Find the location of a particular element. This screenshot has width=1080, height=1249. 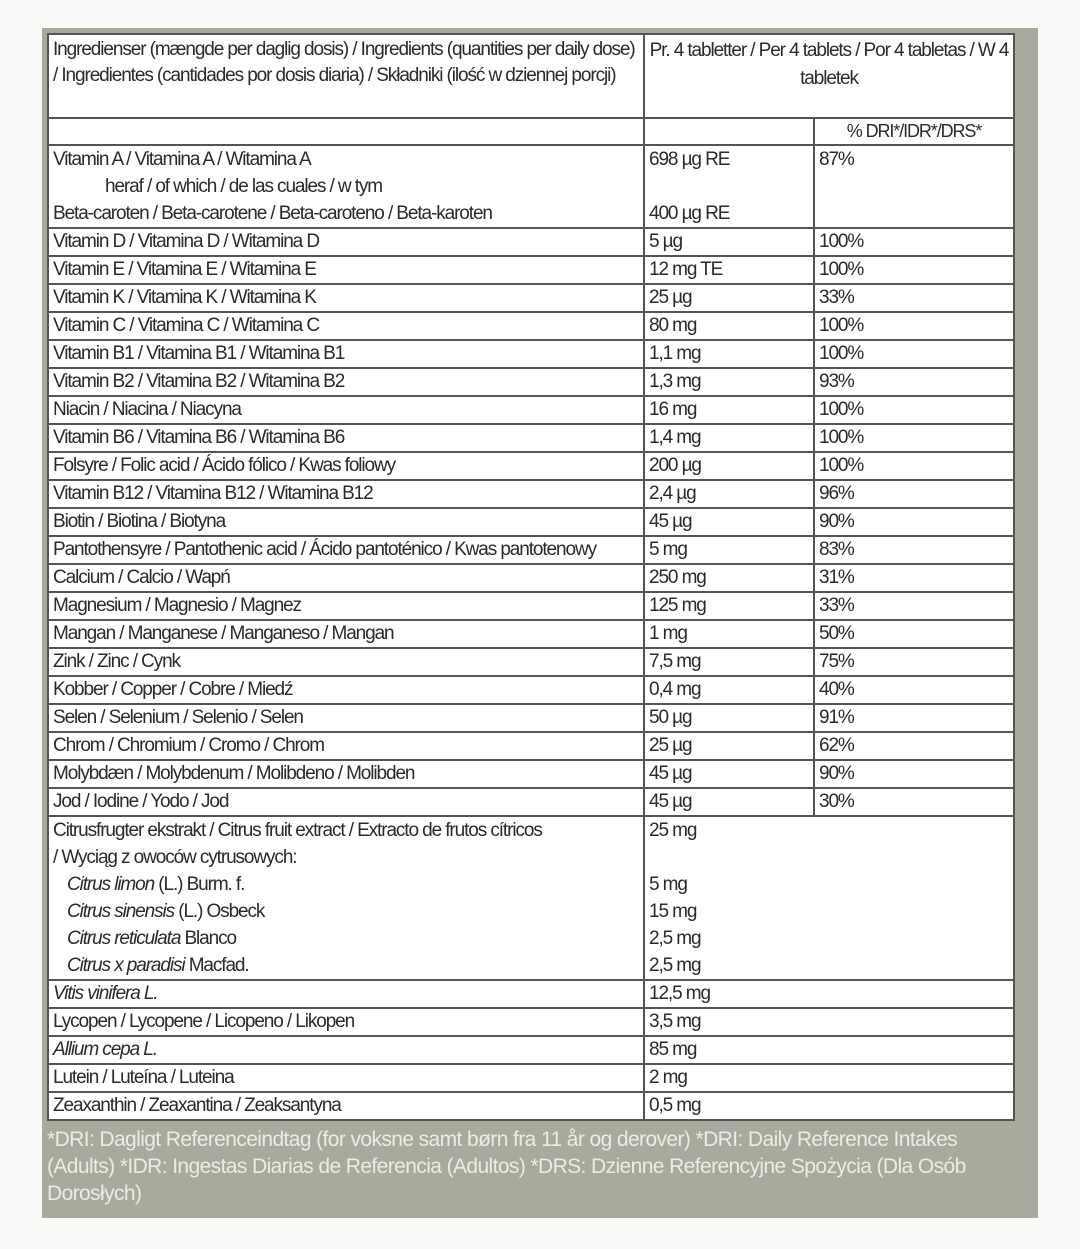

amount: 125 mg is located at coordinates (729, 606).